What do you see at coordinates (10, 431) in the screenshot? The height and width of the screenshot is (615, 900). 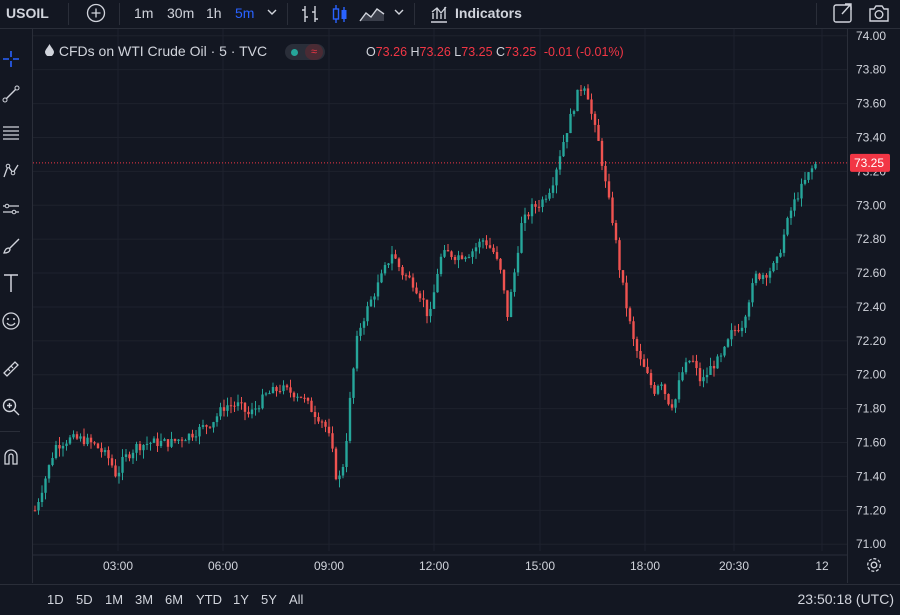 I see `divider` at bounding box center [10, 431].